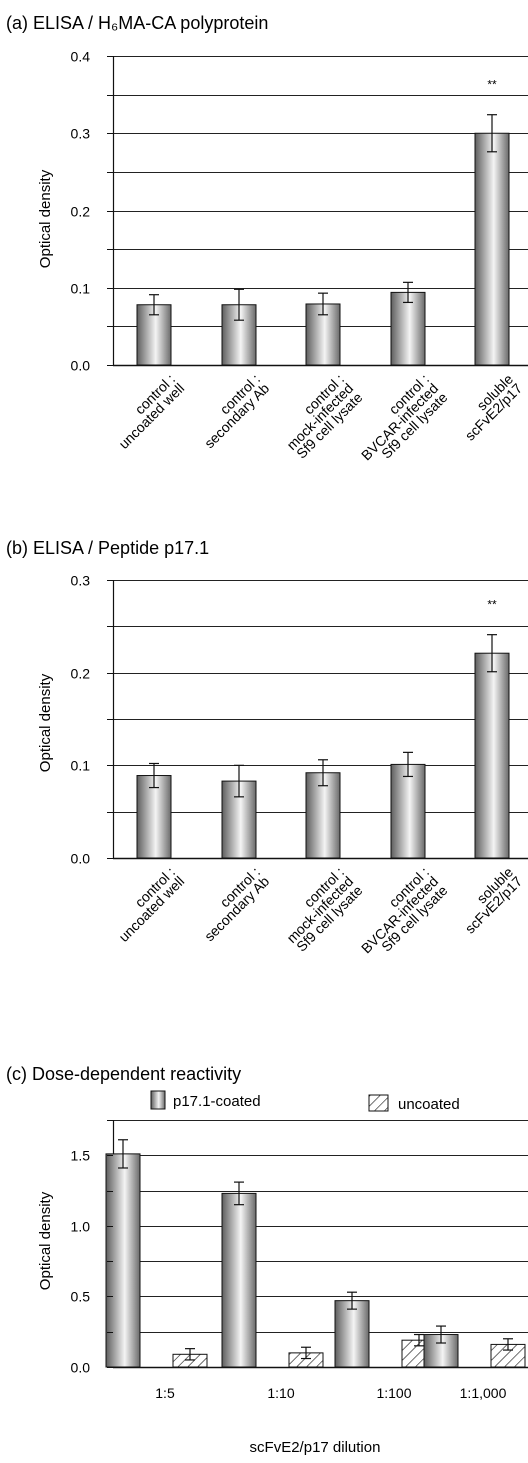 The height and width of the screenshot is (1463, 528). I want to click on chart-c-grid, so click(320, 1244).